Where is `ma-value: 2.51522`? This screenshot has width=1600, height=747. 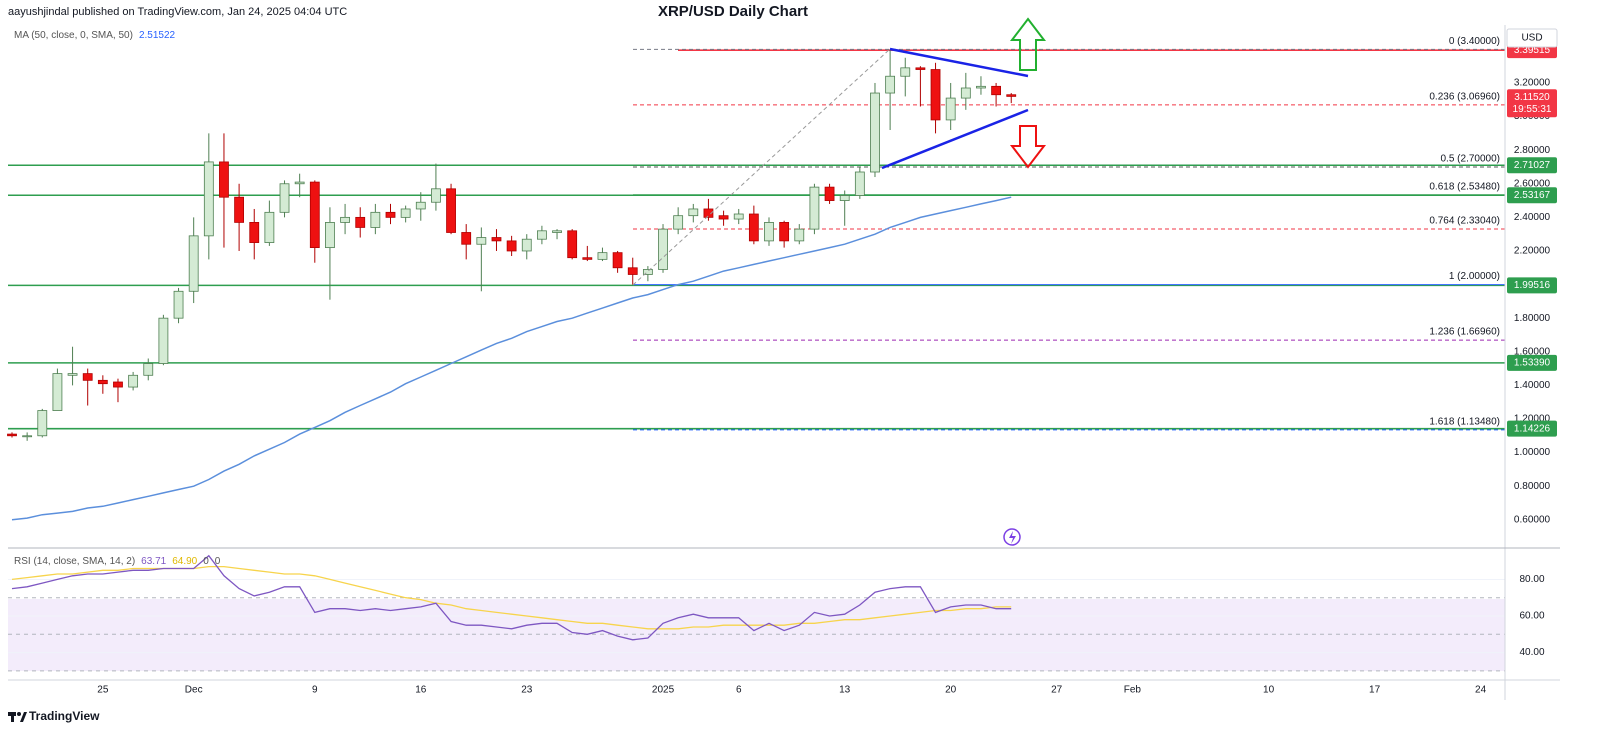 ma-value: 2.51522 is located at coordinates (157, 35).